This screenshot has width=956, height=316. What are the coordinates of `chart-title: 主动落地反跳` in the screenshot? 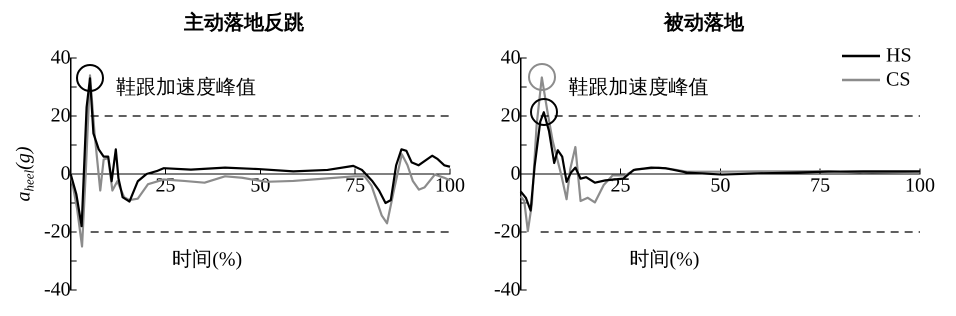 It's located at (244, 22).